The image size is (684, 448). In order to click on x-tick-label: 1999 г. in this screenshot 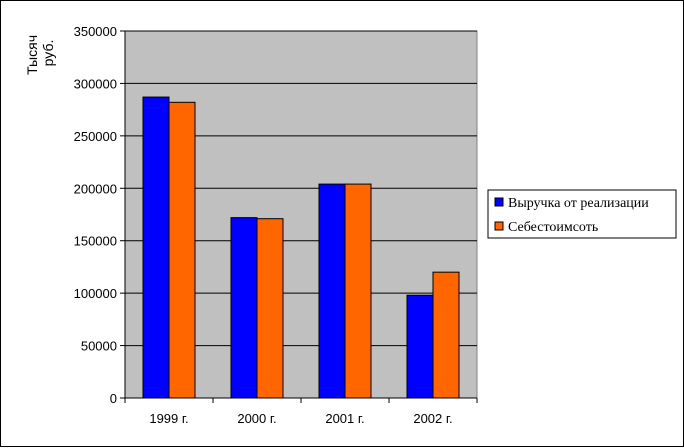, I will do `click(168, 418)`.